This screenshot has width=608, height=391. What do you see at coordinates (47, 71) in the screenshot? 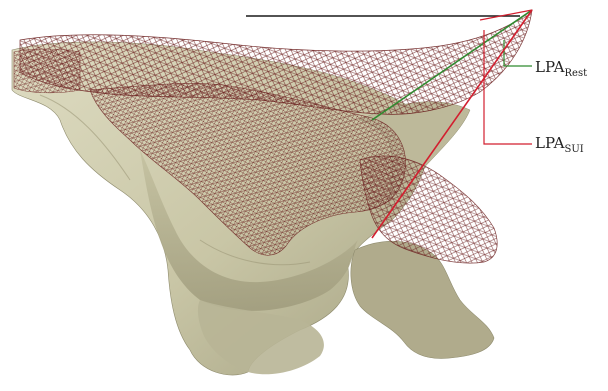
I see `mesh-left-edge` at bounding box center [47, 71].